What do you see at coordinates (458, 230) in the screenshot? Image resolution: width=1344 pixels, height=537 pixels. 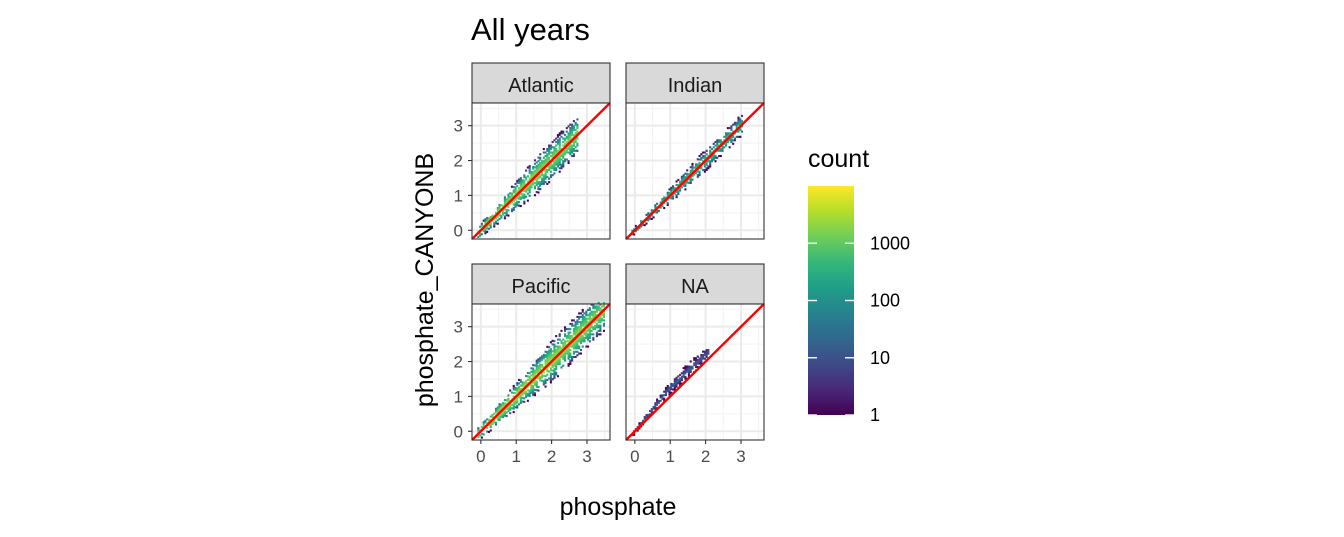 I see `y-tick-label: 0` at bounding box center [458, 230].